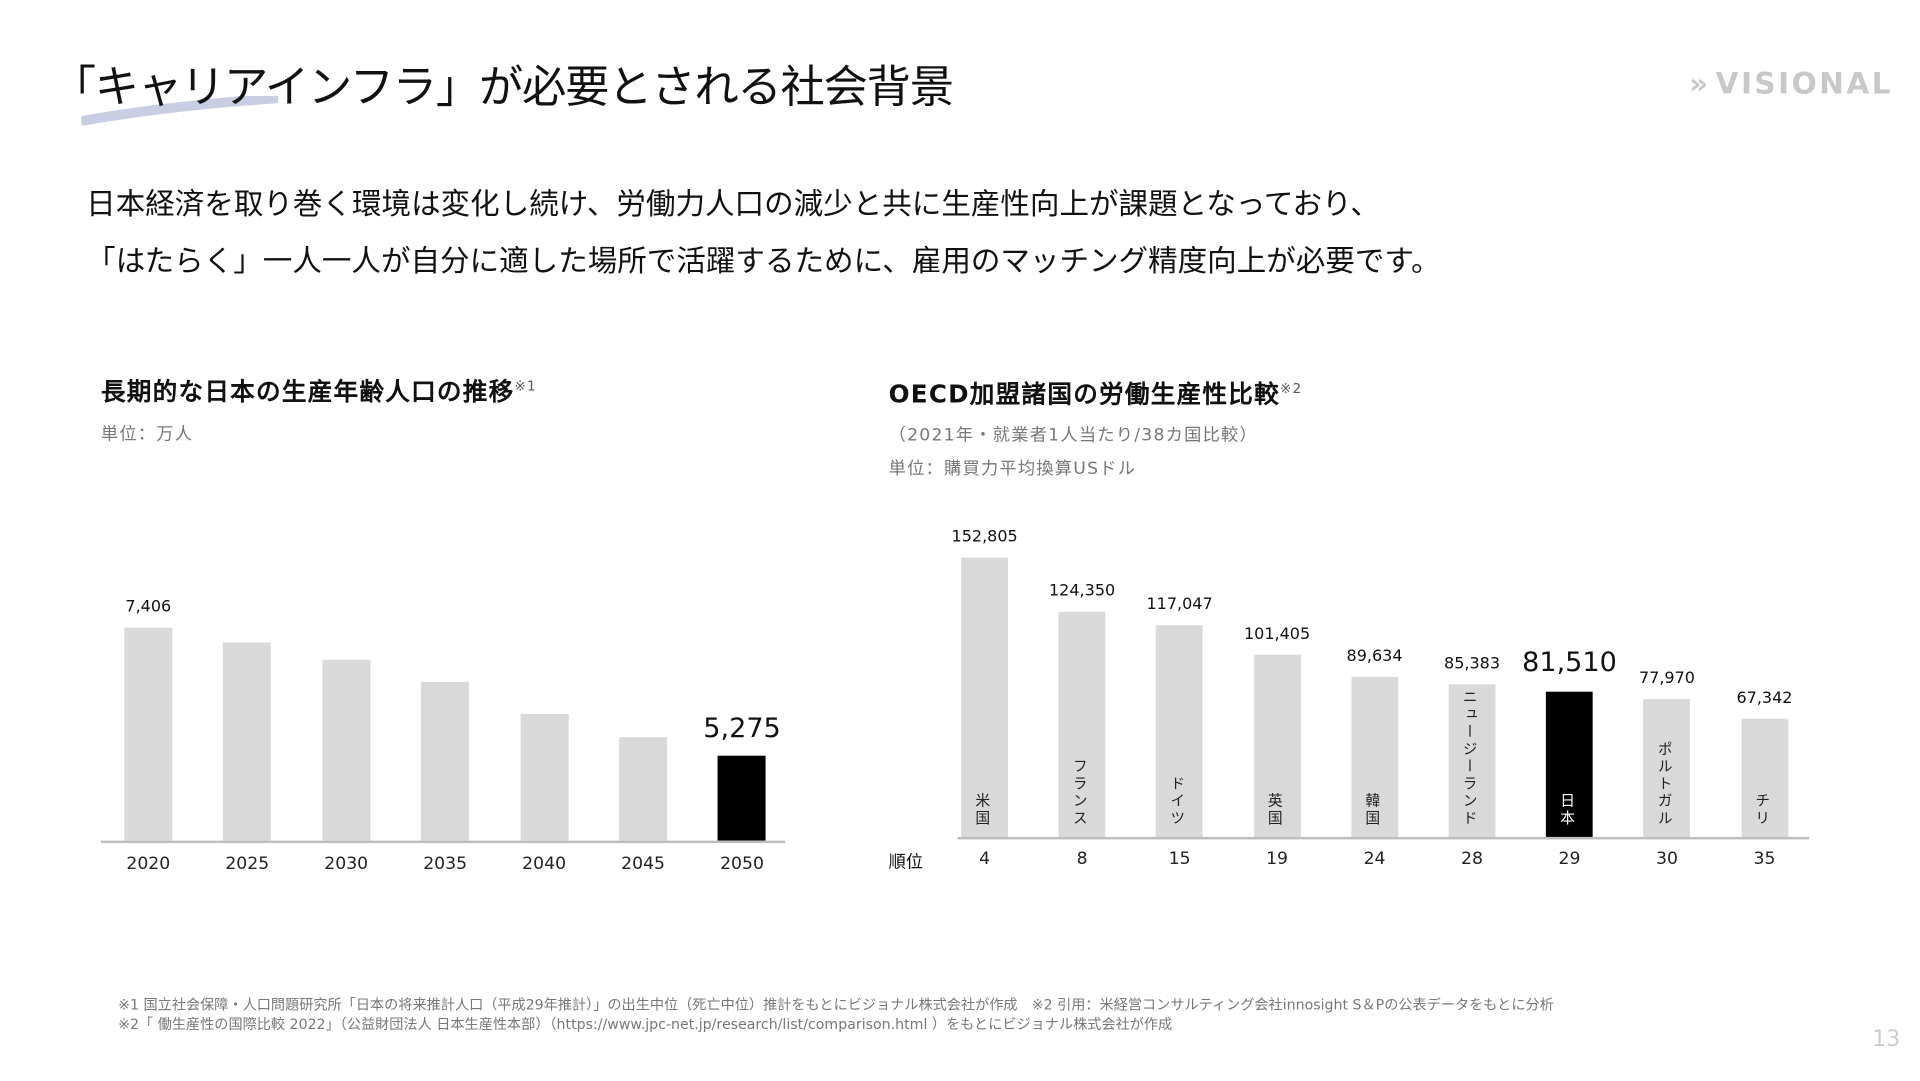  I want to click on productivity-bar: ポルトガル, so click(1667, 767).